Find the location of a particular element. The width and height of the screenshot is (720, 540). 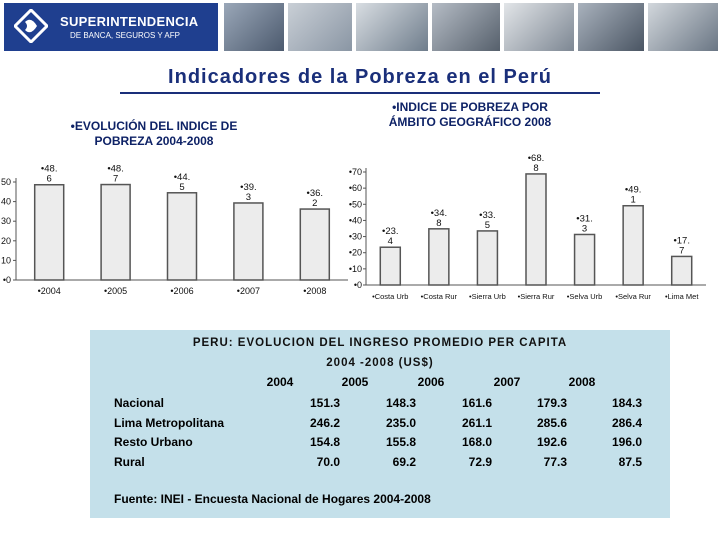

income-table-cell: 155.8 is located at coordinates (400, 442).